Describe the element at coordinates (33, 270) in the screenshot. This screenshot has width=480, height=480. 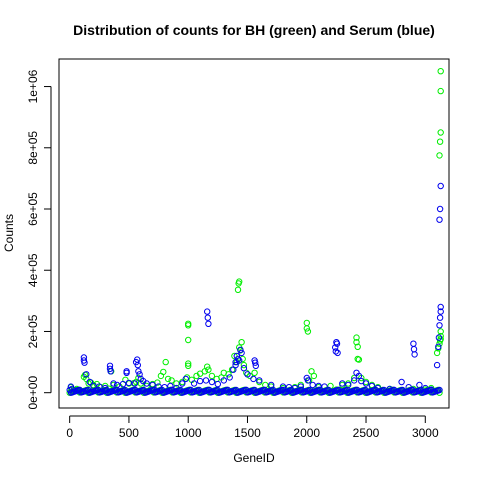
I see `y-tick-label: 4e+05` at that location.